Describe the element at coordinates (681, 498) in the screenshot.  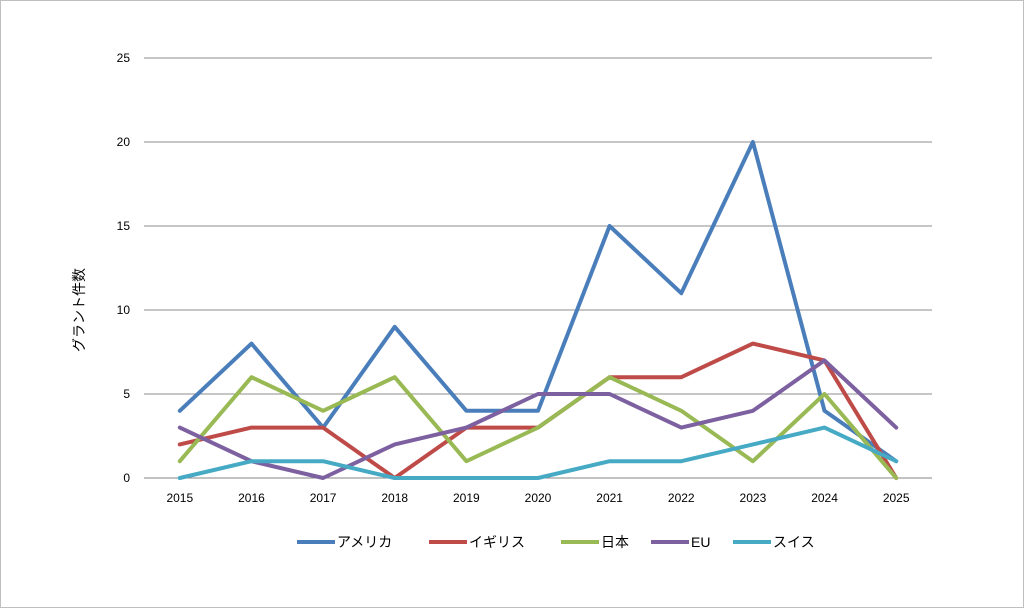
I see `x-tick-label: 2022` at that location.